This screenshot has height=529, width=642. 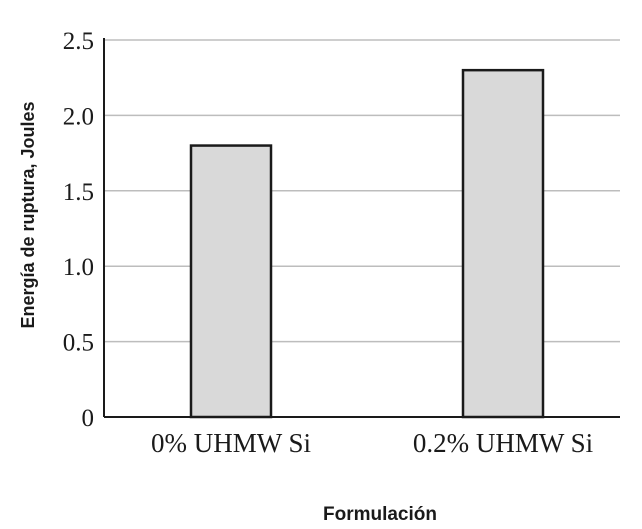 What do you see at coordinates (78, 41) in the screenshot?
I see `y-tick-label: 2.5` at bounding box center [78, 41].